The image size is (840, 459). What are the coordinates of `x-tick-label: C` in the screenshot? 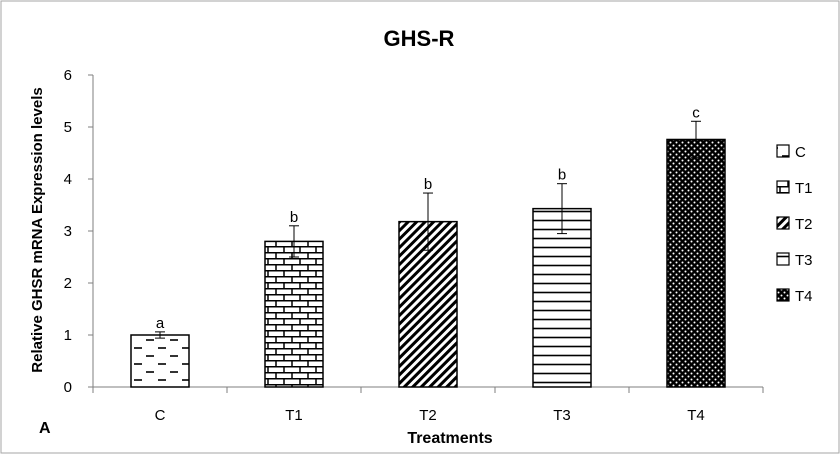 It's located at (160, 415).